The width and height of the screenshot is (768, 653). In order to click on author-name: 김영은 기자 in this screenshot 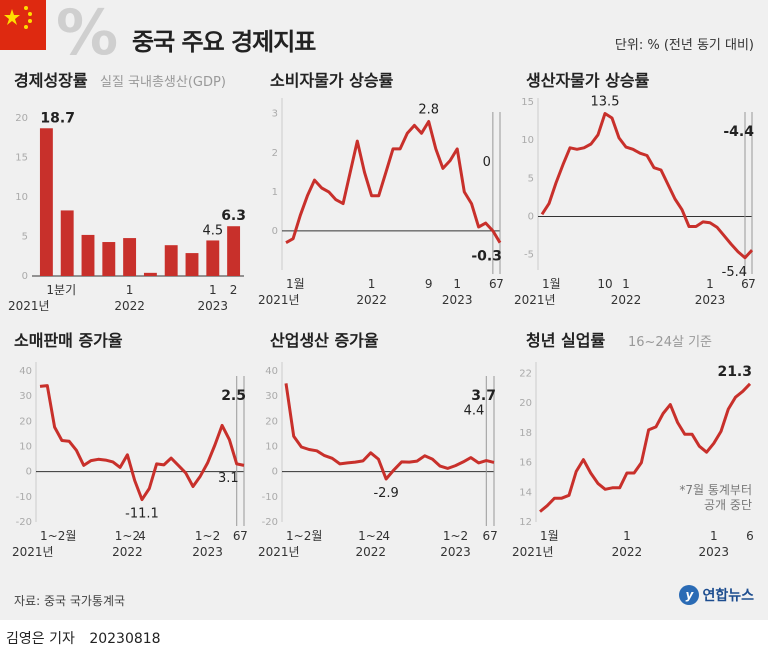, I will do `click(40, 639)`.